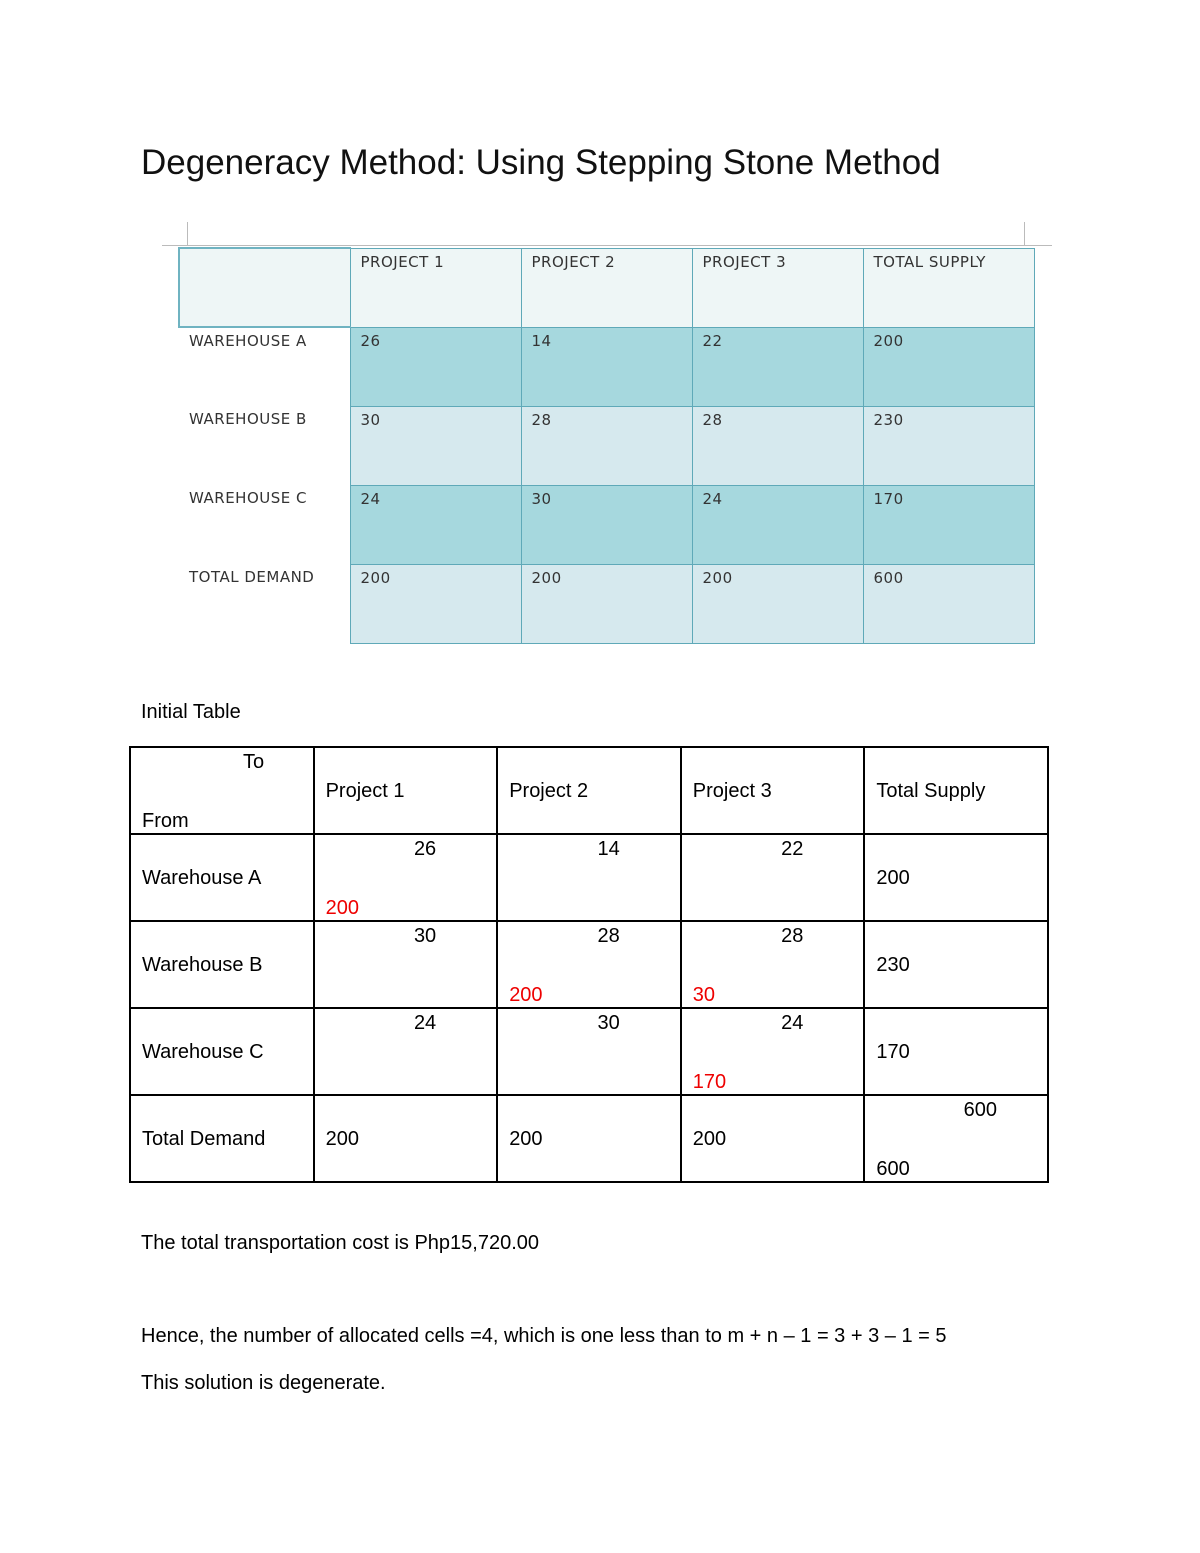  I want to click on cell: 170, so click(948, 524).